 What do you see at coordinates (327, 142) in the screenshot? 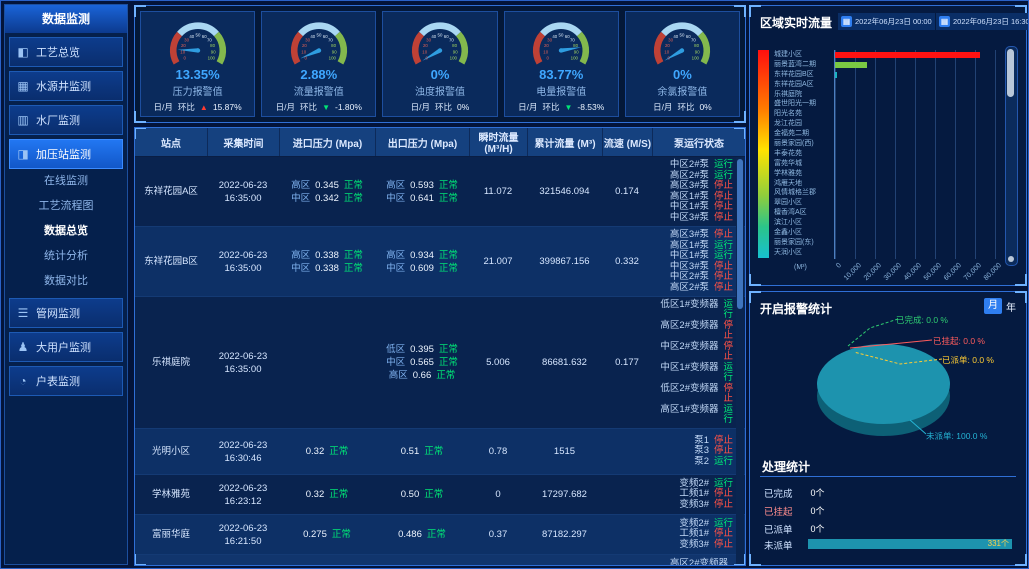
I see `col-inlet-pressure: 进口压力 (Mpa)` at bounding box center [327, 142].